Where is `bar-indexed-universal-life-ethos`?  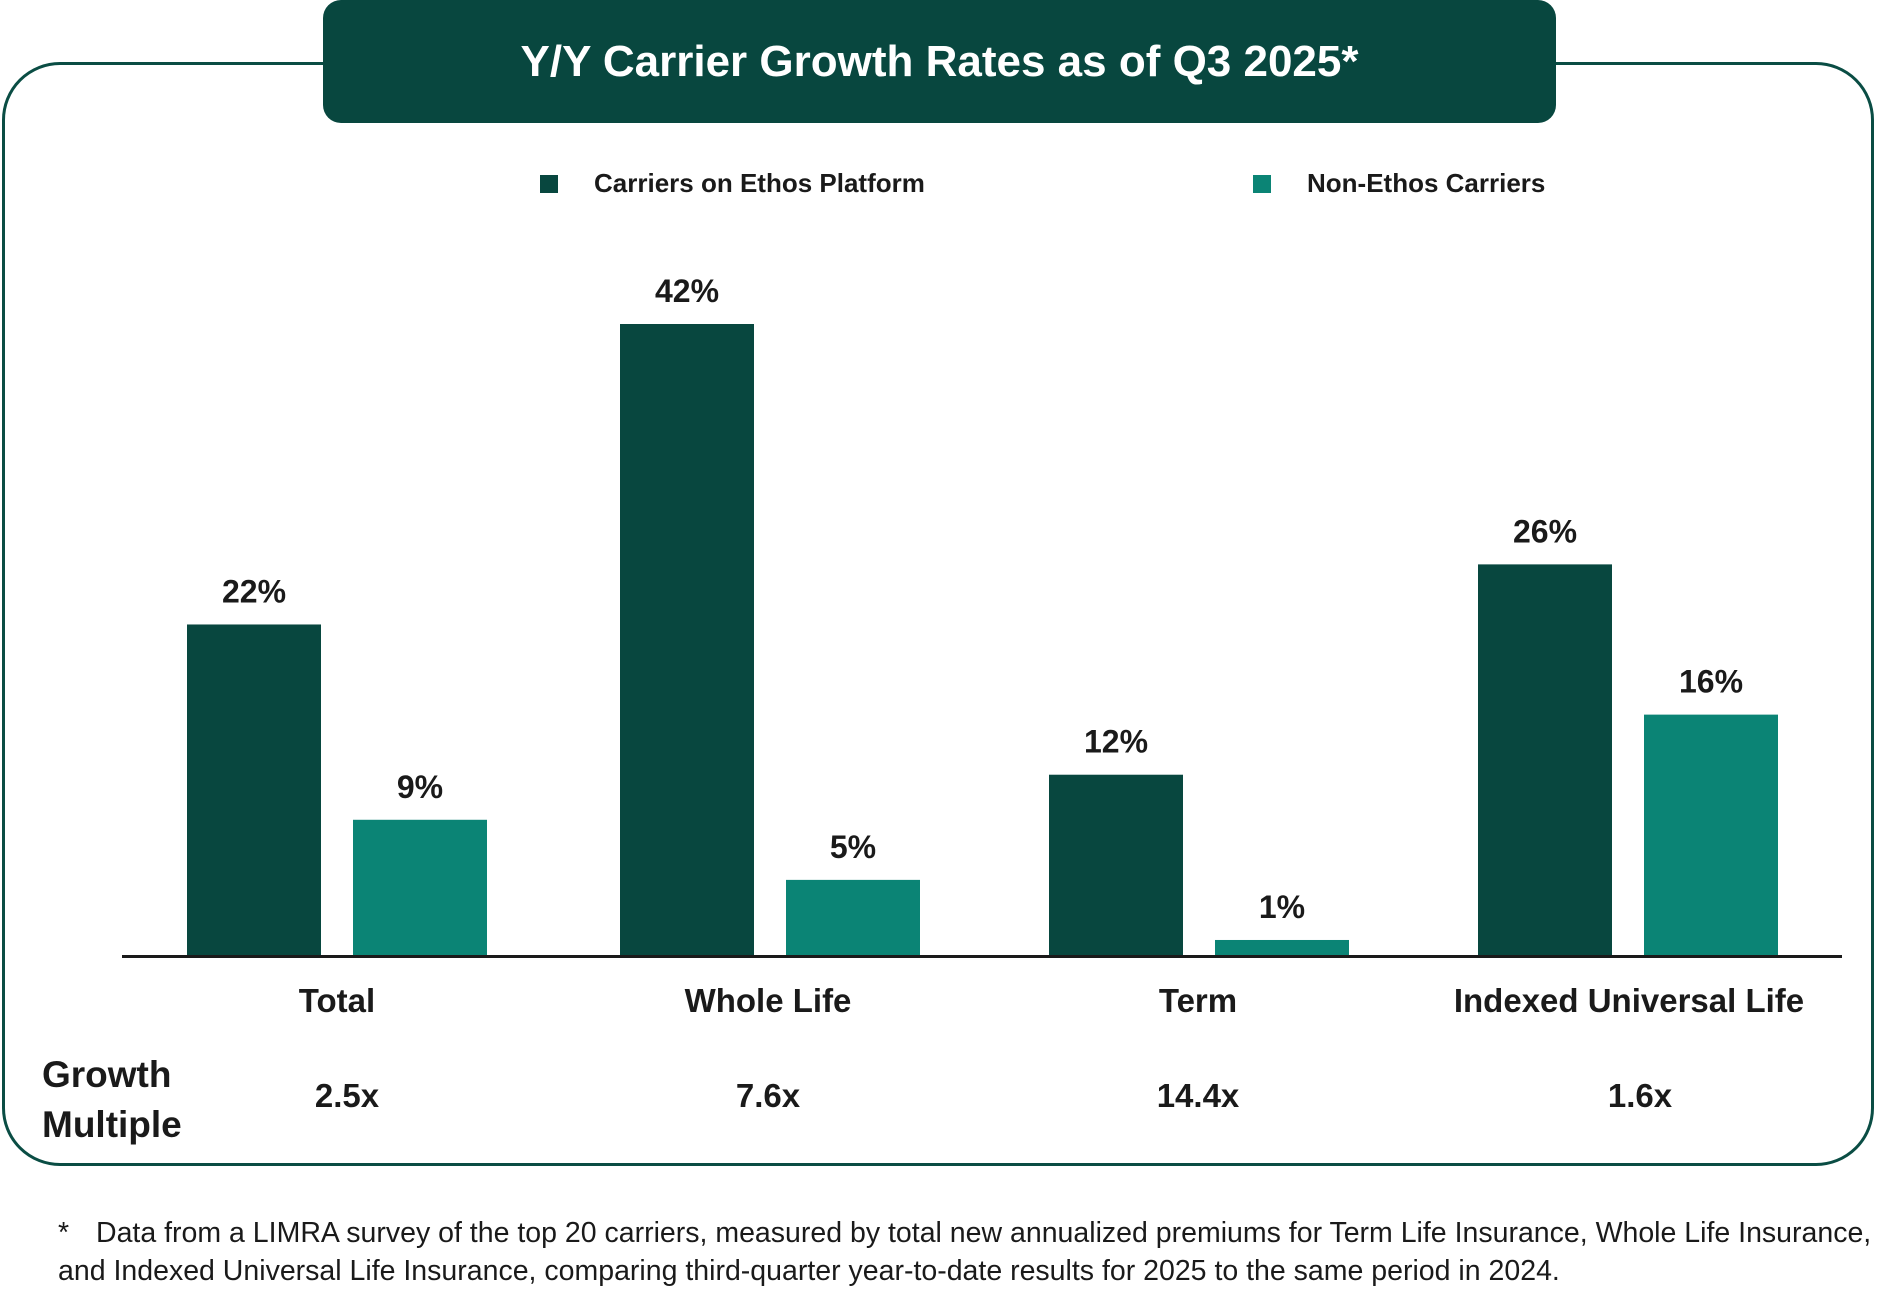
bar-indexed-universal-life-ethos is located at coordinates (1545, 759).